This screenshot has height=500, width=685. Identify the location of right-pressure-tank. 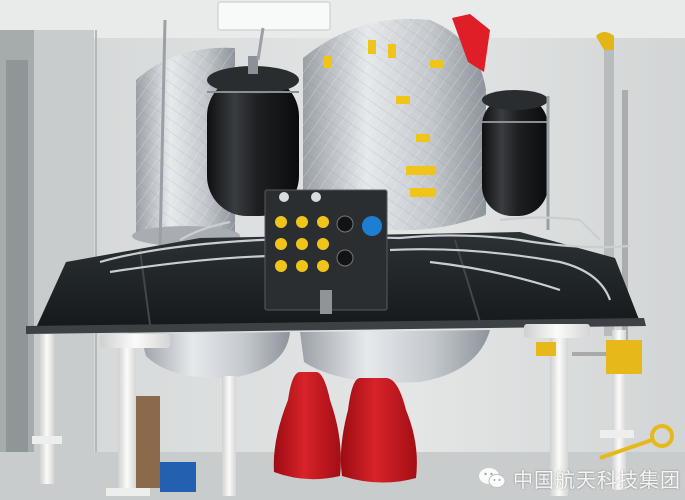
(515, 153).